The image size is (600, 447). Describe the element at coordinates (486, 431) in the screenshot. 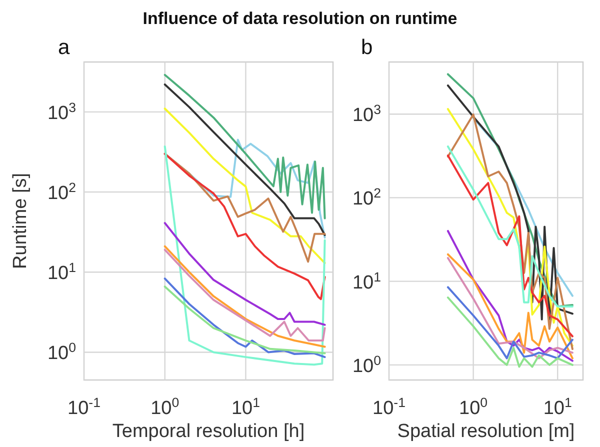

I see `x-axis-title: Spatial resolution [m]` at that location.